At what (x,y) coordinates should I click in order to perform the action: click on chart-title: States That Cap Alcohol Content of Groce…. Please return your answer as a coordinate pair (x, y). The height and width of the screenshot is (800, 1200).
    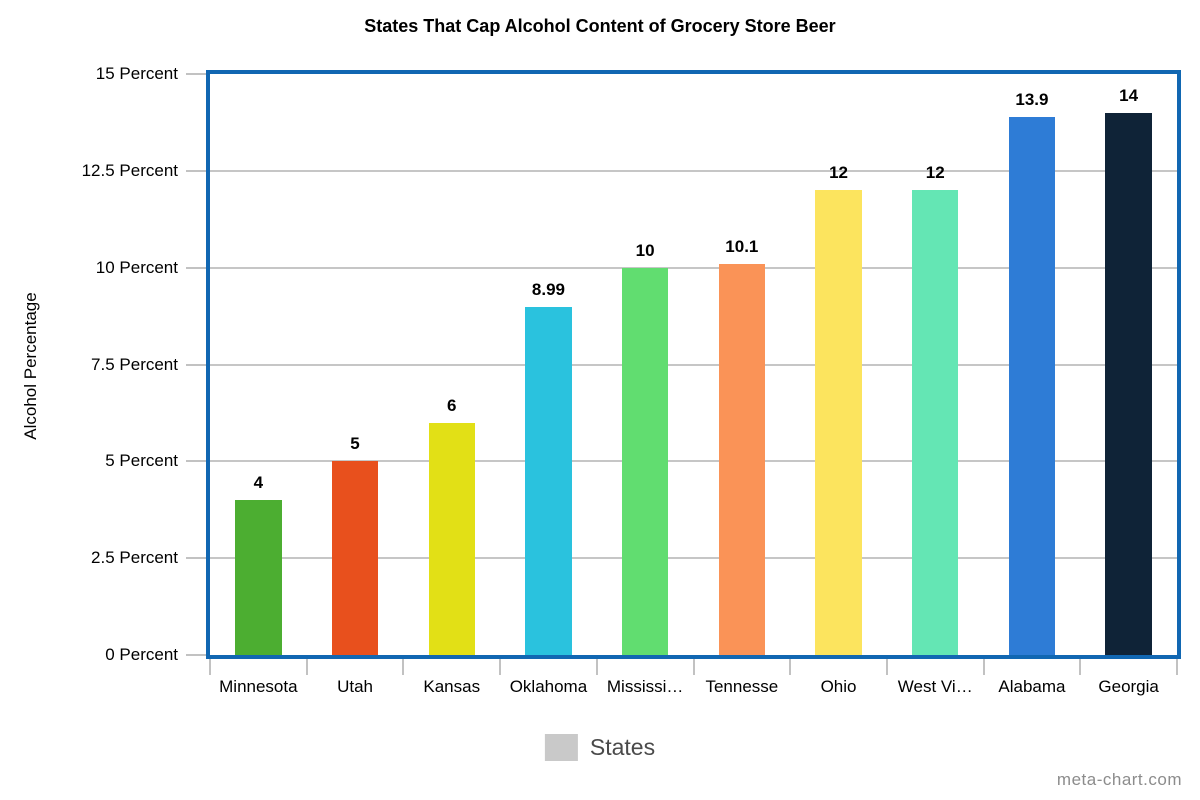
    Looking at the image, I should click on (600, 26).